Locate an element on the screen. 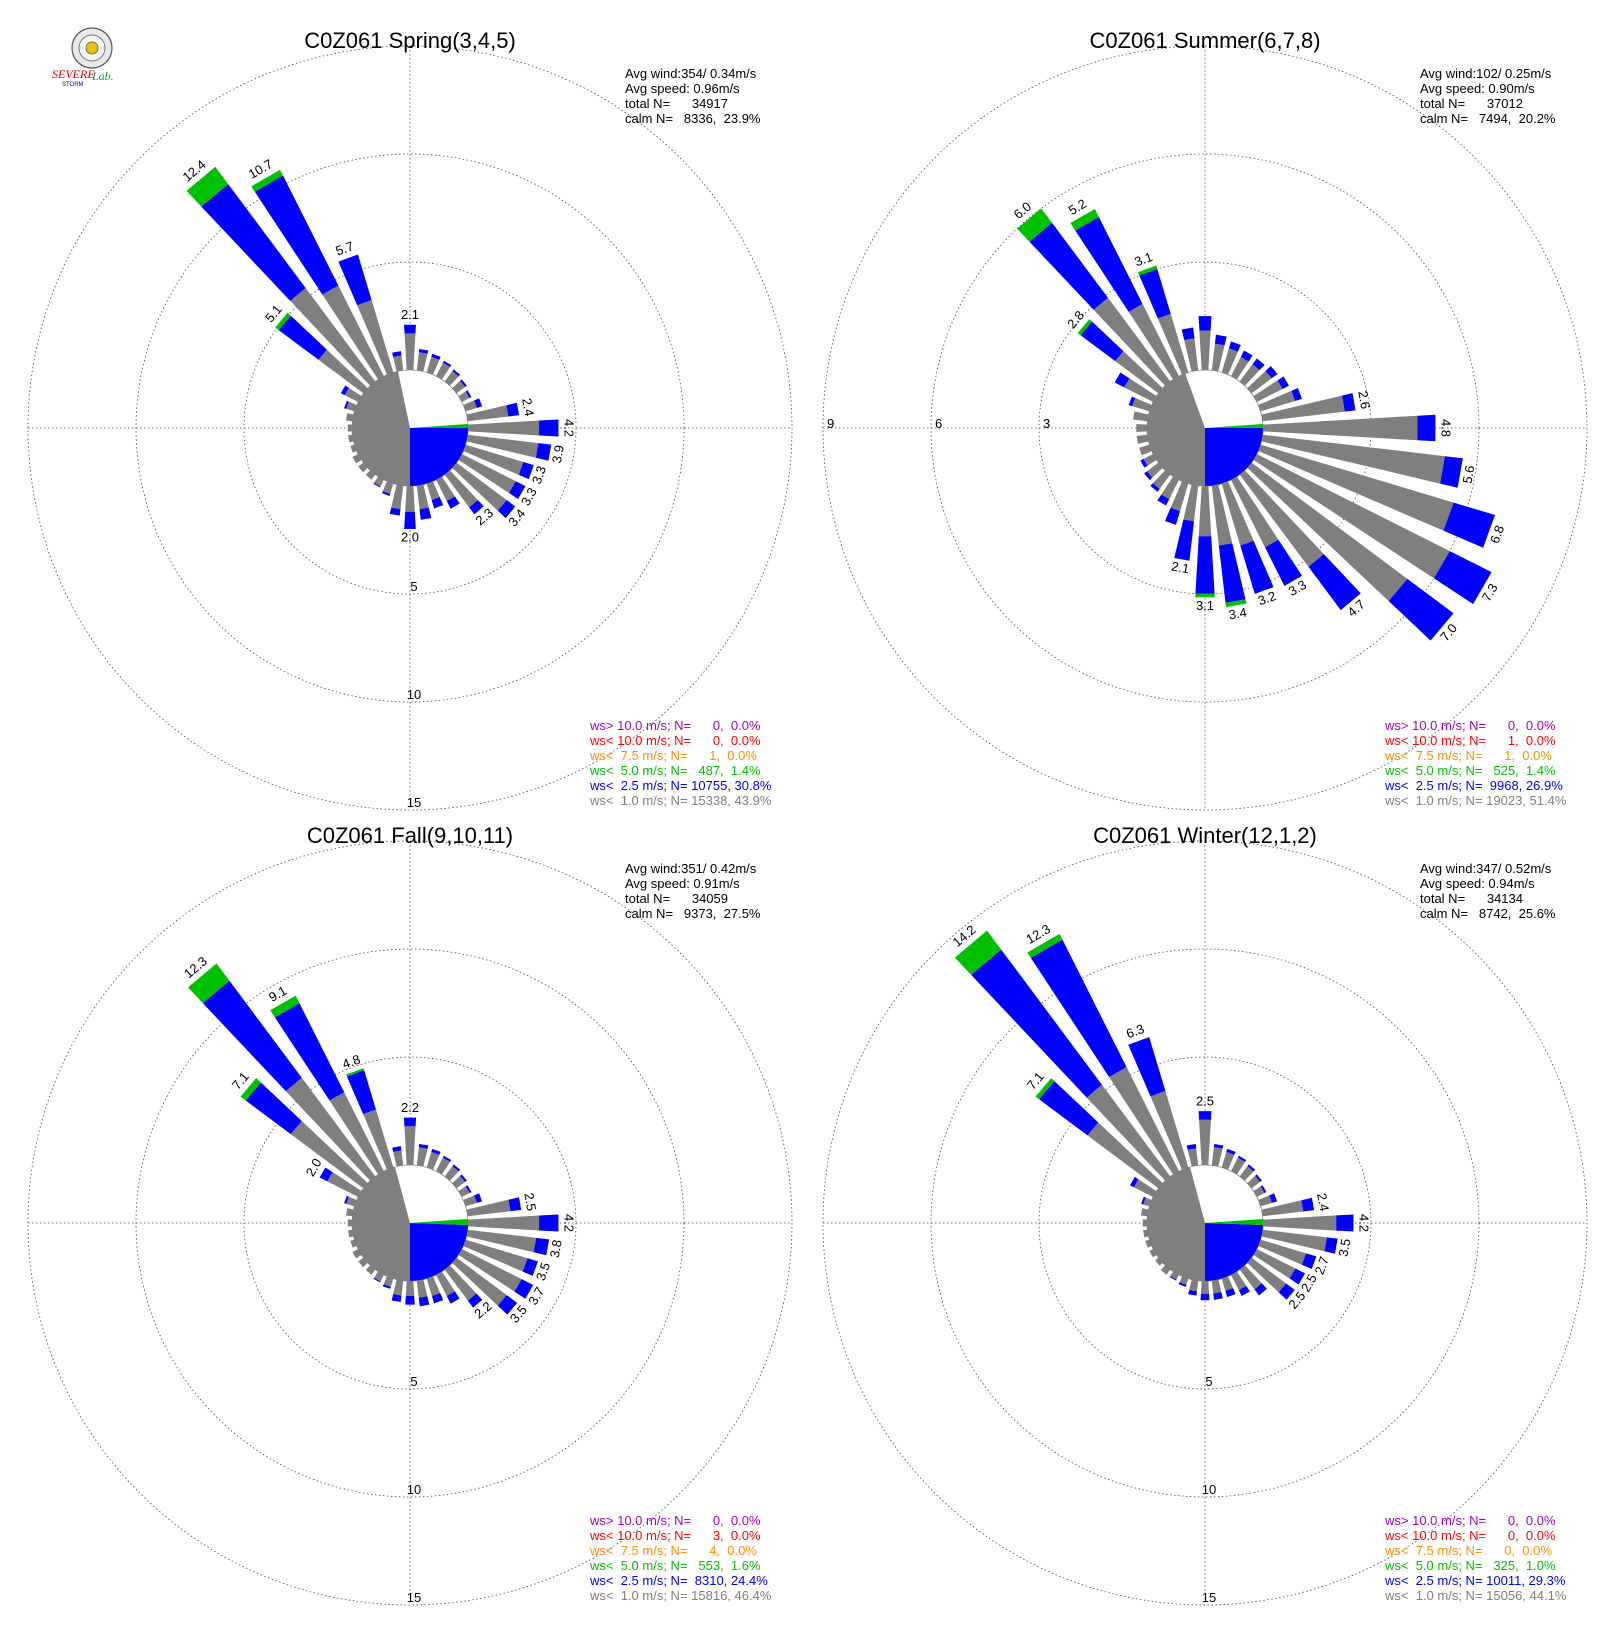  legend-entry: ws> 10.0 m/s; N= 0, 0.0% is located at coordinates (1470, 725).